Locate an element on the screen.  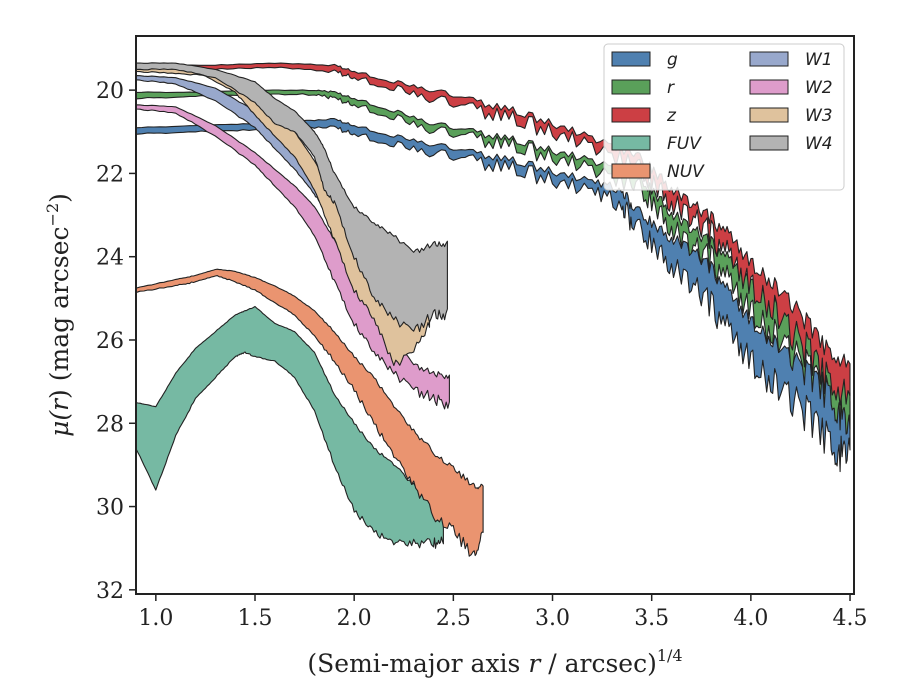
y-axis: 20 22 24 26 28 30 32 is located at coordinates (116, 341).